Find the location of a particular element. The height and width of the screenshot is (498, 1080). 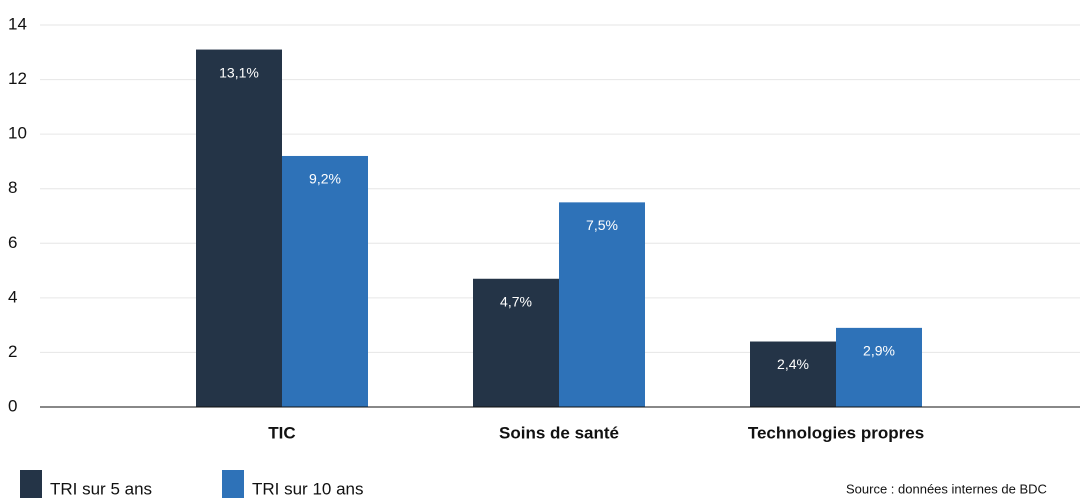

value-label: 4,7% is located at coordinates (516, 301).